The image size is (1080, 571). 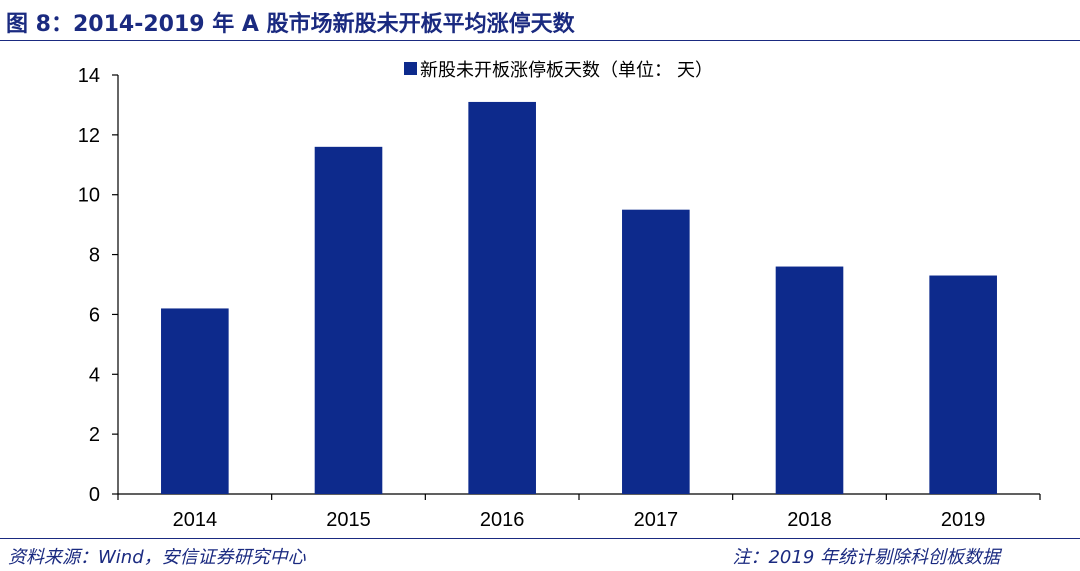 What do you see at coordinates (656, 520) in the screenshot?
I see `x-tick-label: 2017` at bounding box center [656, 520].